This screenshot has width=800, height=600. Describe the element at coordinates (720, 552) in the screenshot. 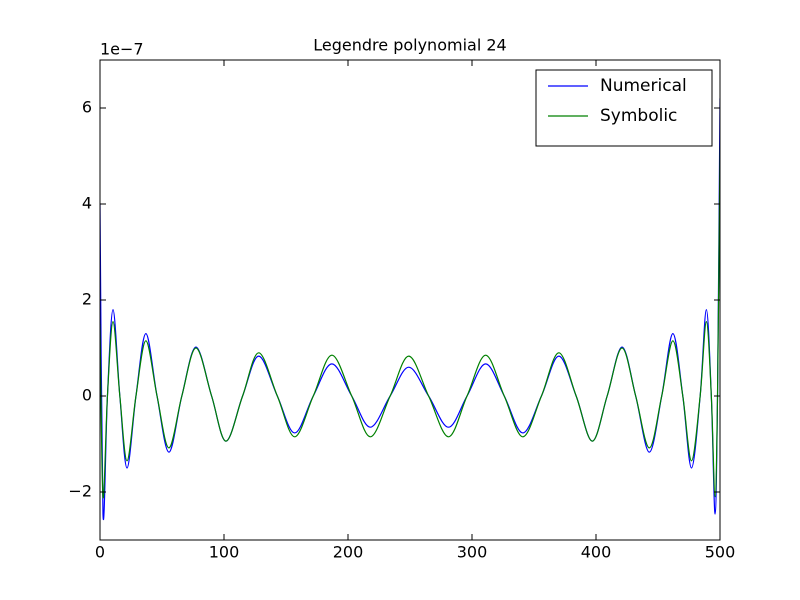

I see `x-tick-label: 500` at that location.